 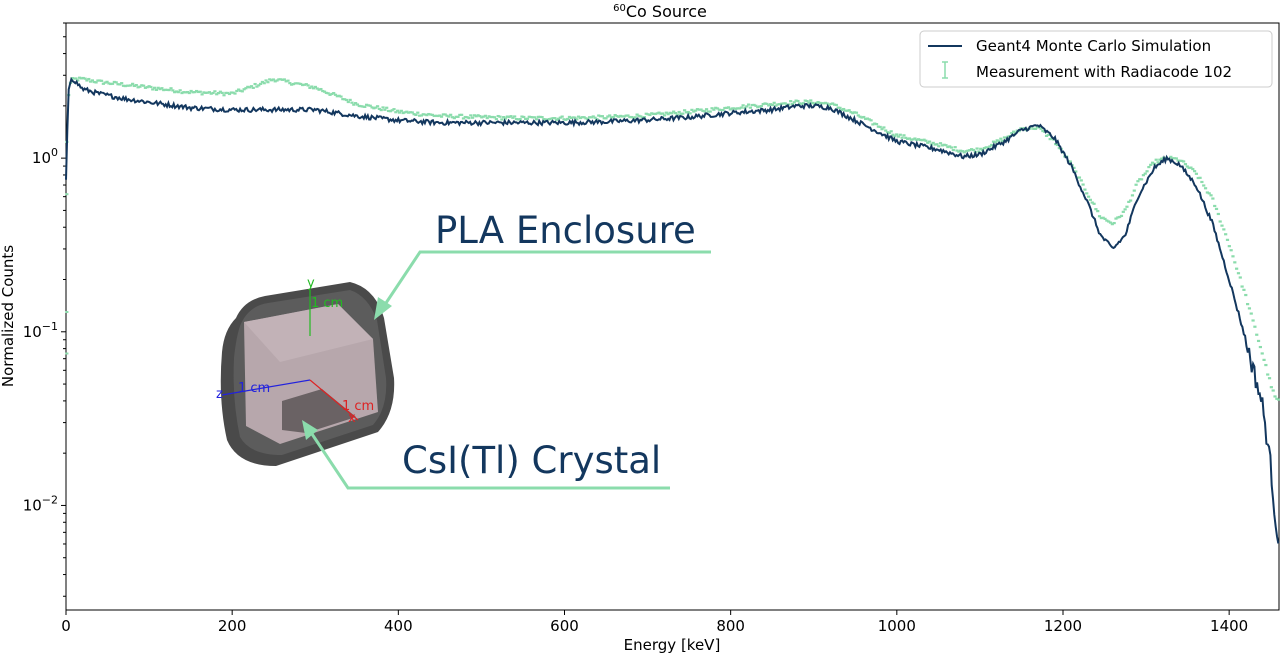 I want to click on chart-title-main: Co Source, so click(x=666, y=11).